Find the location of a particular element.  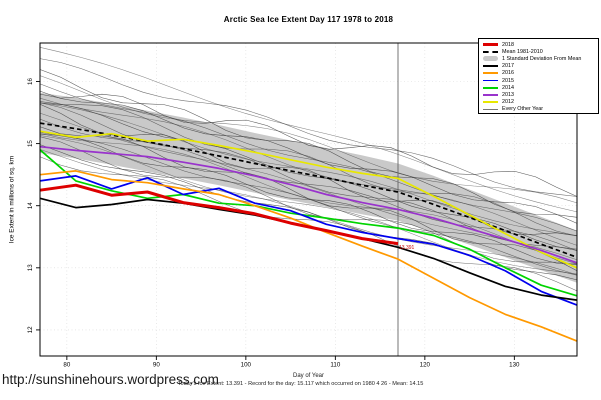

y-tick-label: 16 is located at coordinates (30, 81).